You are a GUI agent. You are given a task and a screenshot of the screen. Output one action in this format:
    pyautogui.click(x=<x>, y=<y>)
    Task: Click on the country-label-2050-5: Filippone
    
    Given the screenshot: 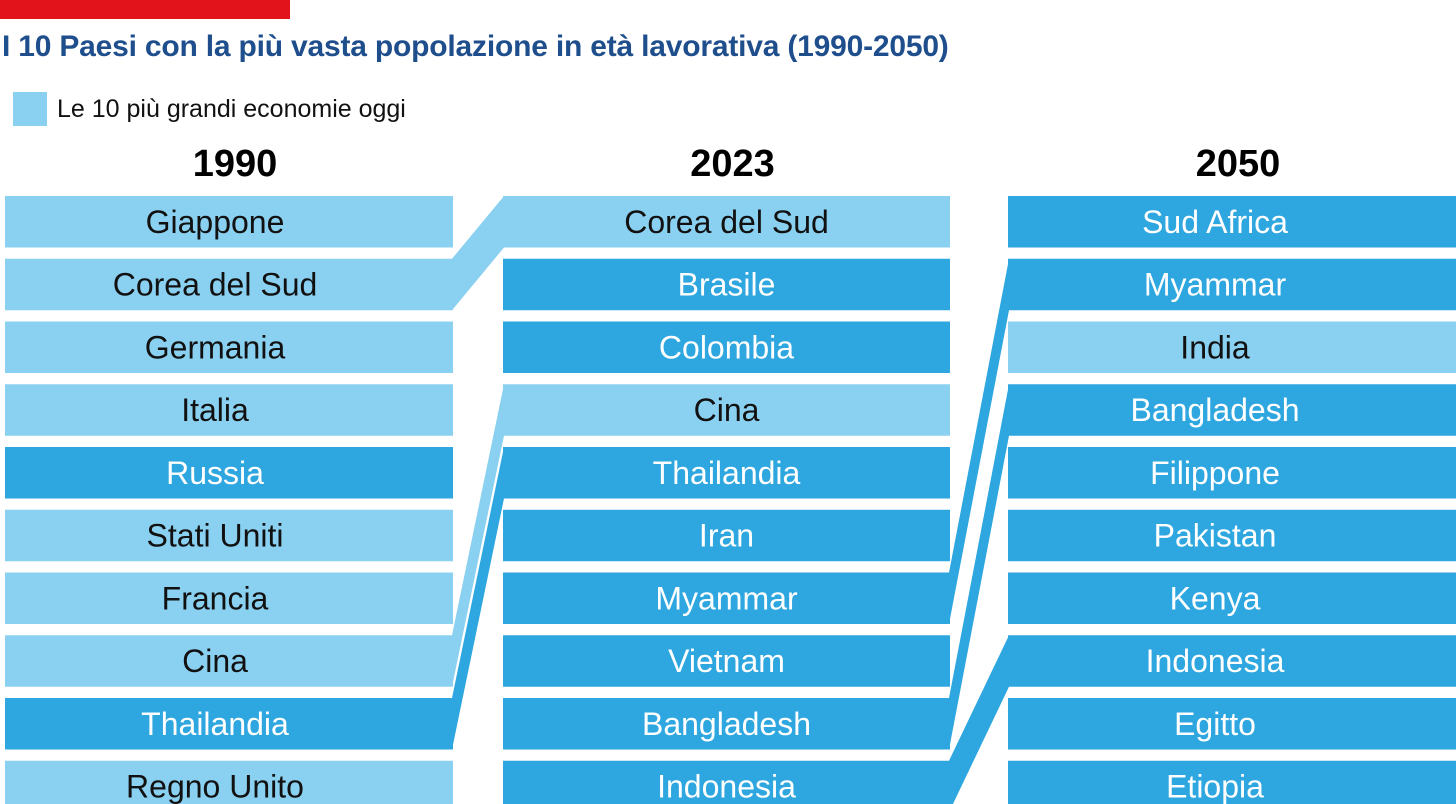 What is the action you would take?
    pyautogui.click(x=1215, y=473)
    